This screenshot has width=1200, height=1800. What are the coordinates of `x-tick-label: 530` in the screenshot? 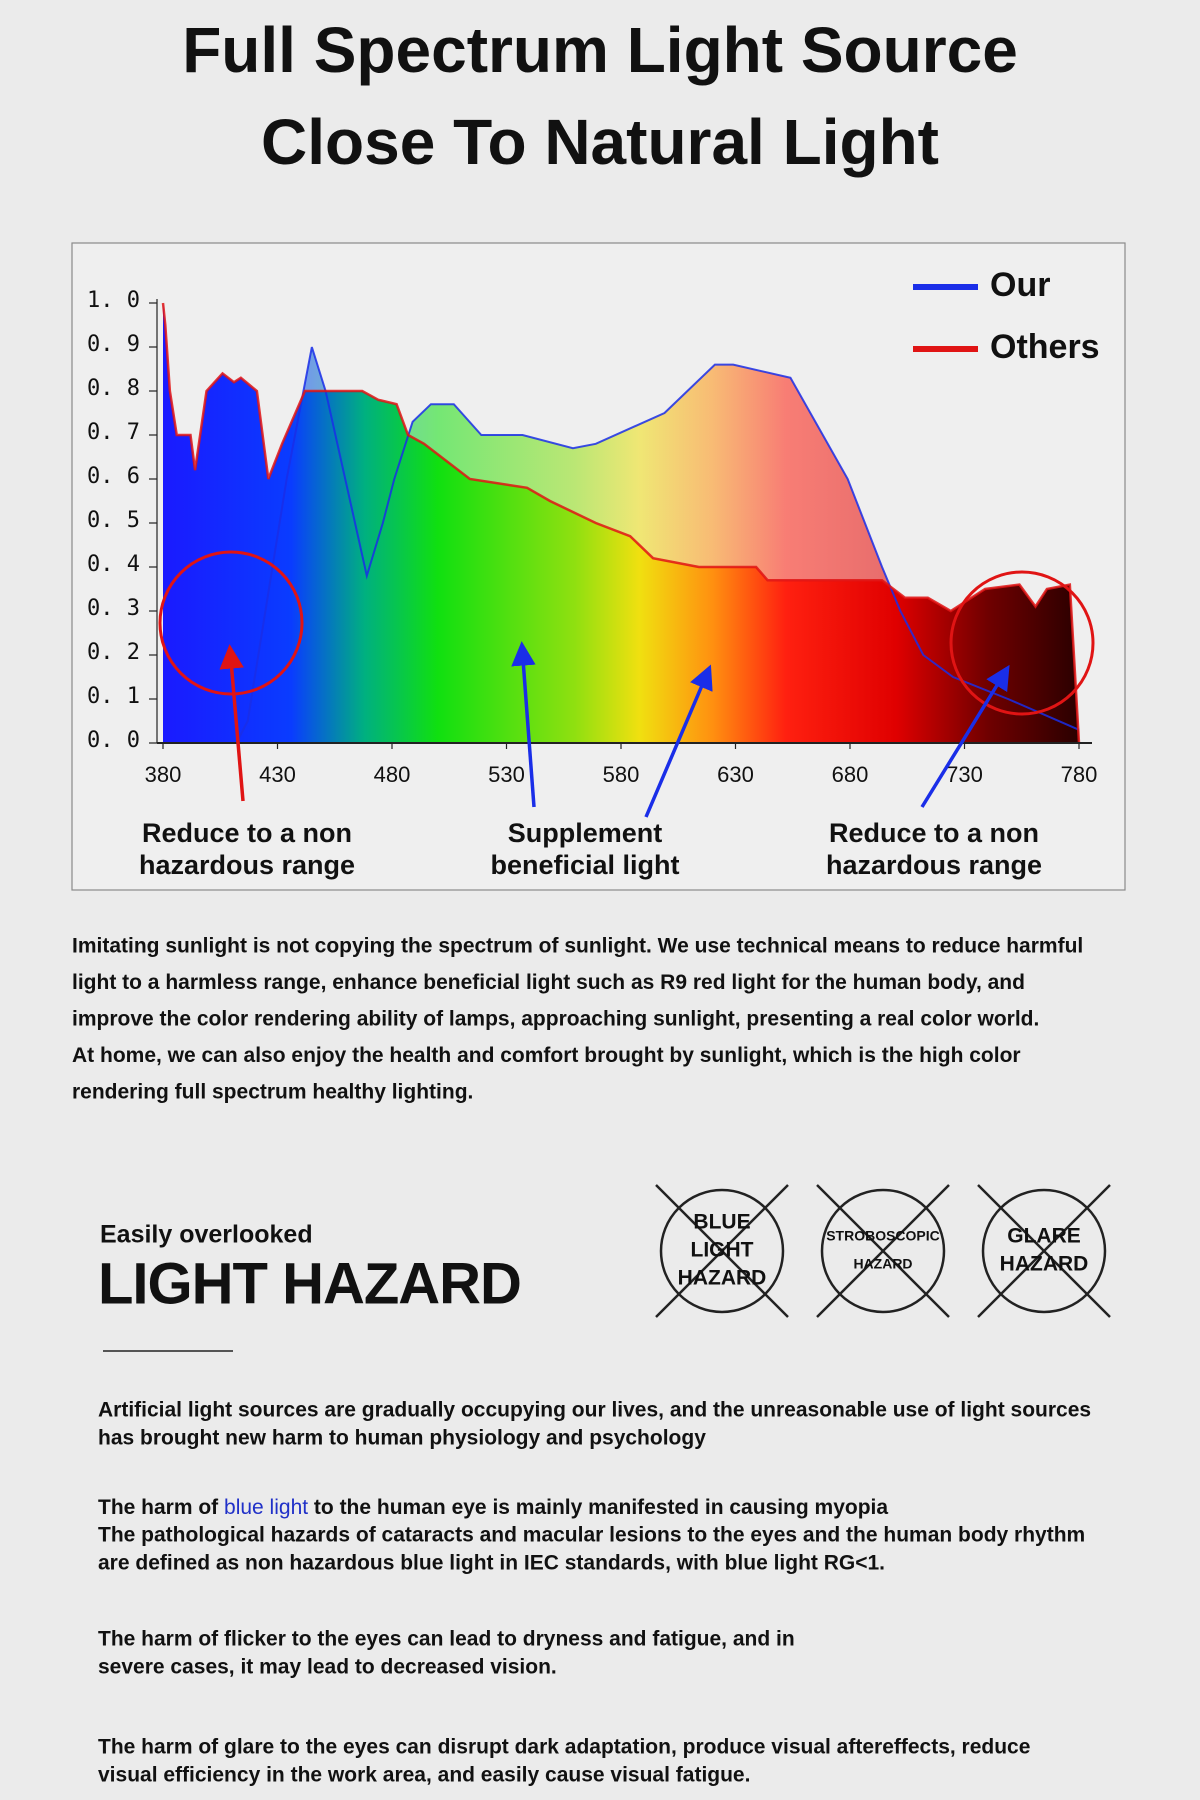 It's located at (506, 774).